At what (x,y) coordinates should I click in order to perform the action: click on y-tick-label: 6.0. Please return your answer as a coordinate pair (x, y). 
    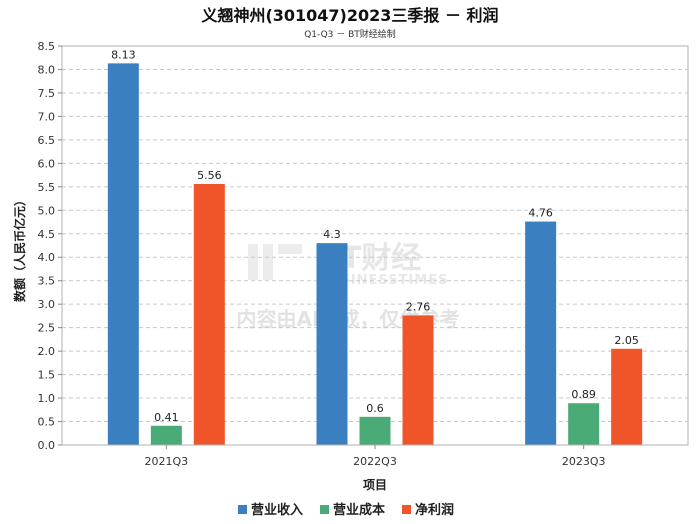
    Looking at the image, I should click on (47, 163).